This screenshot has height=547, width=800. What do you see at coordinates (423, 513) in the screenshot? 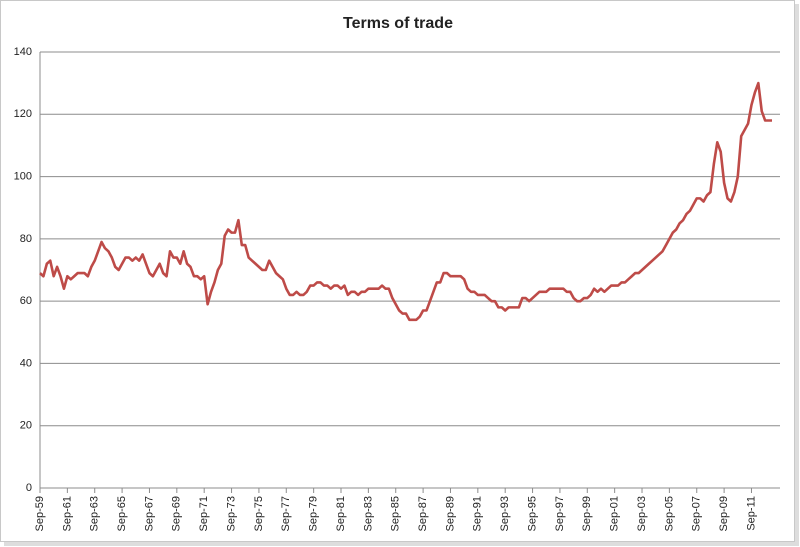
I see `x-tick-label: Sep-87` at bounding box center [423, 513].